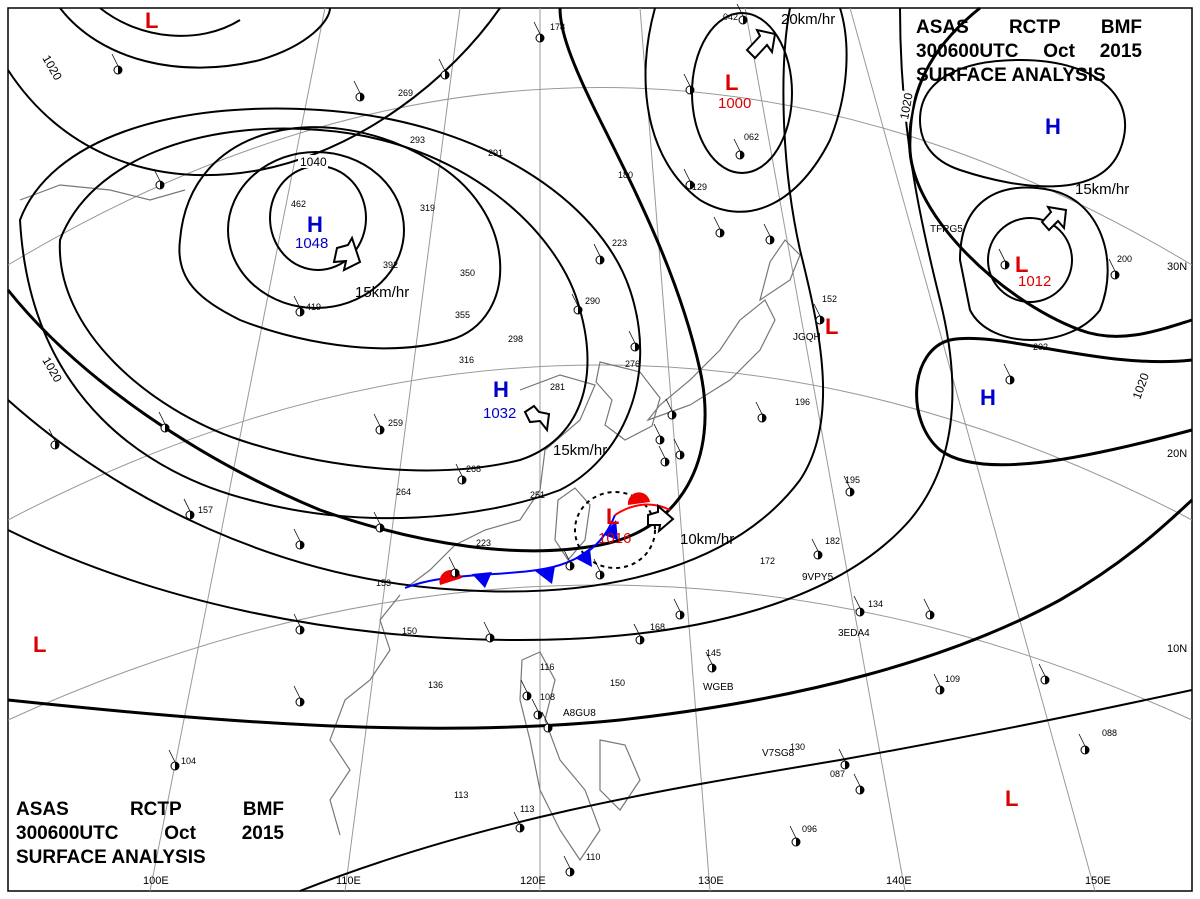 This screenshot has height=899, width=1200. Describe the element at coordinates (657, 627) in the screenshot. I see `station-pressure-value: 168` at that location.